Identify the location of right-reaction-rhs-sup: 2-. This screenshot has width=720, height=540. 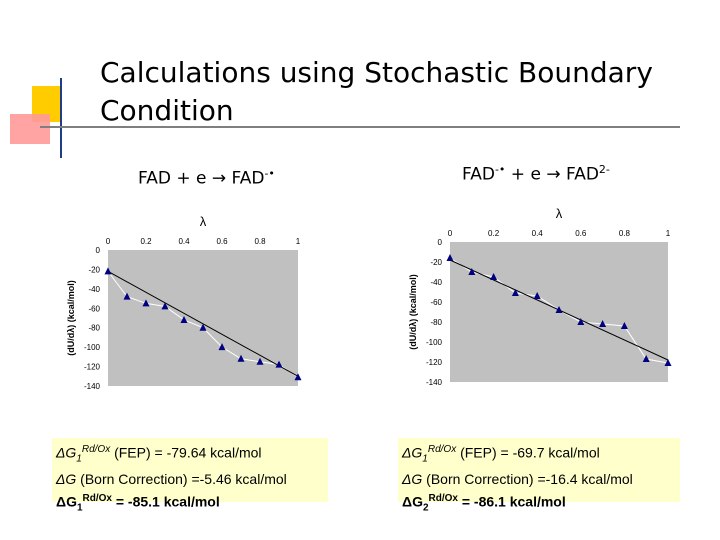
(604, 169).